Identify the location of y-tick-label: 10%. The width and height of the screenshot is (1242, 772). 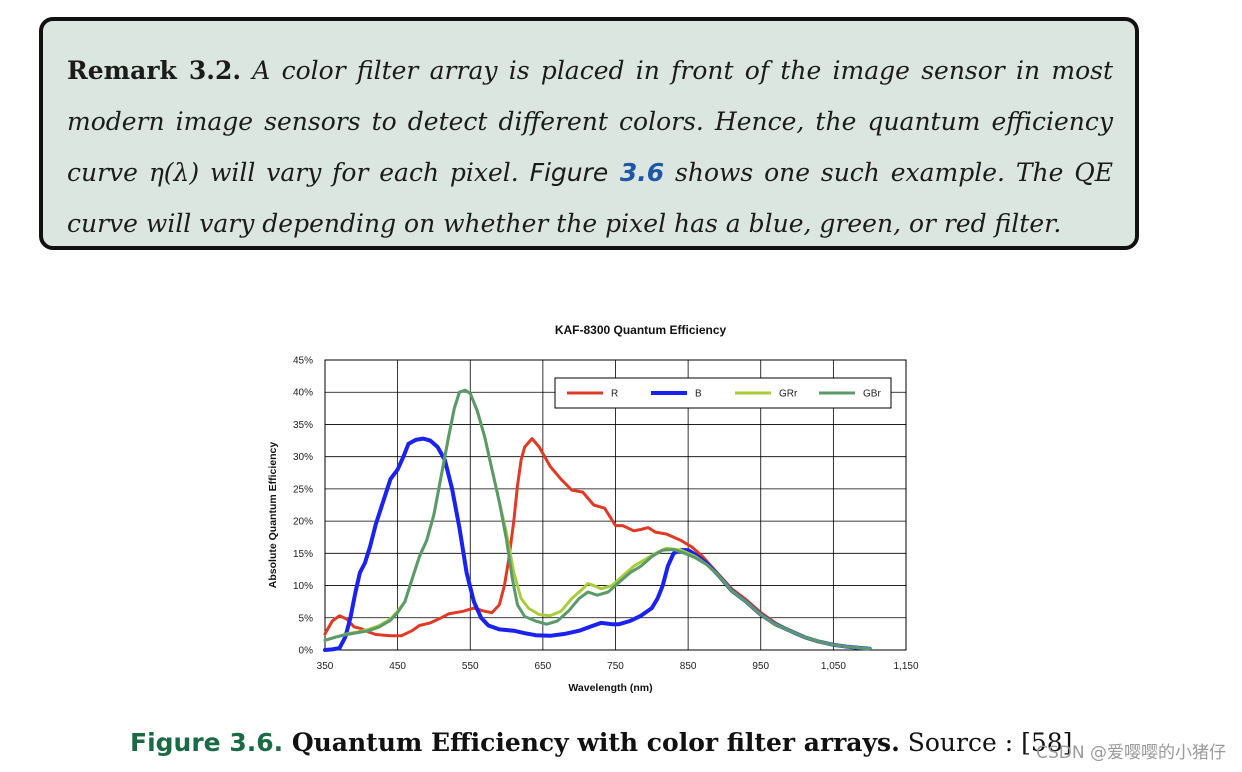
(303, 586).